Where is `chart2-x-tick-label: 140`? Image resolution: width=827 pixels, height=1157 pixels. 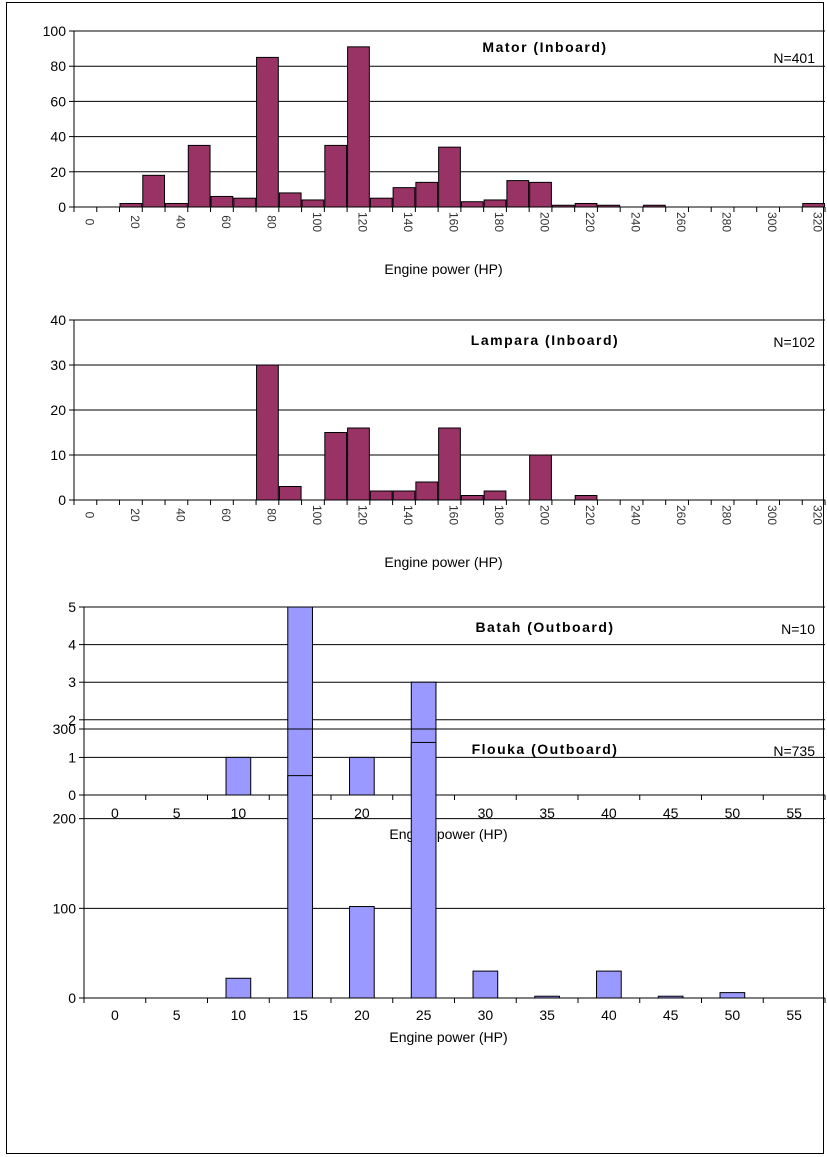 chart2-x-tick-label: 140 is located at coordinates (408, 515).